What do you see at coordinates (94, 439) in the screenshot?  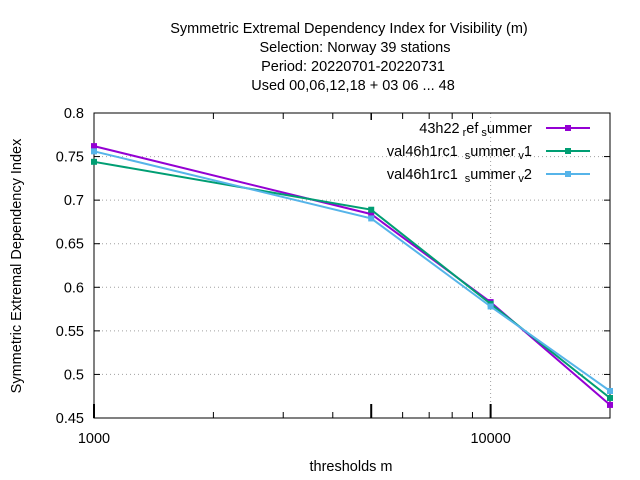 I see `x-tick-label: 1000` at bounding box center [94, 439].